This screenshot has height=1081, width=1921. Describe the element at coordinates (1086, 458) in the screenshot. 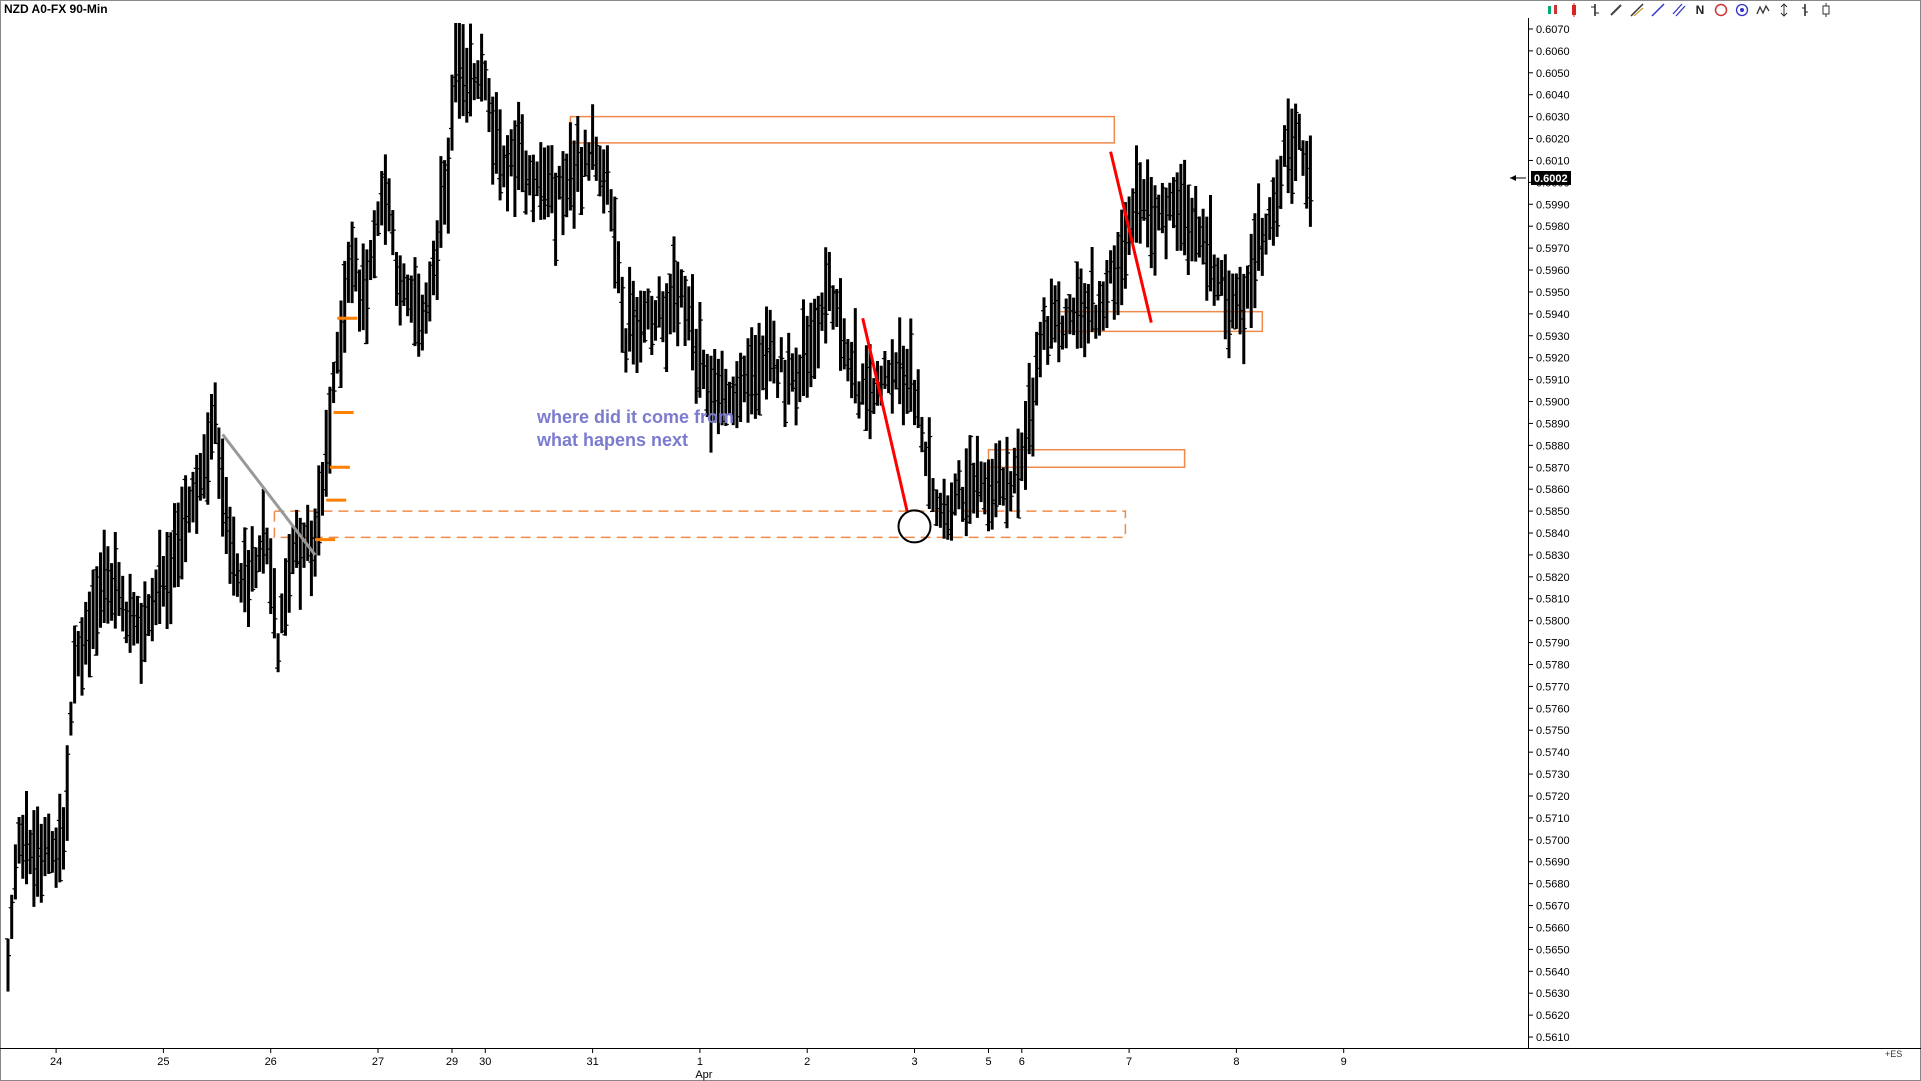

I see `zone-mid` at that location.